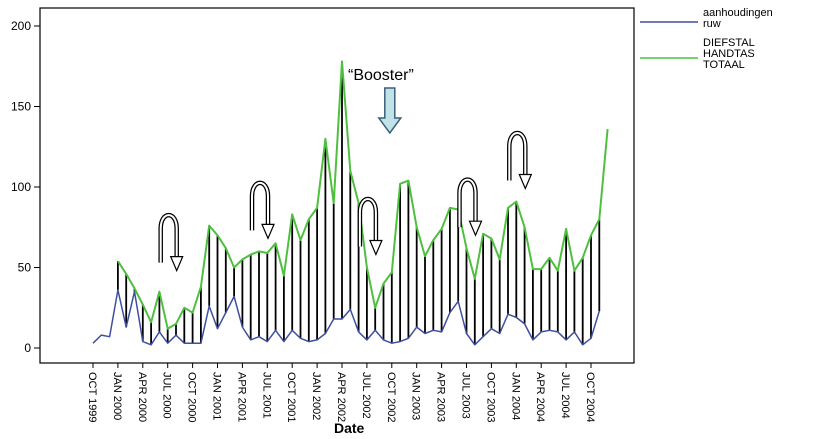  I want to click on x-tick-label: OCT 2001, so click(291, 397).